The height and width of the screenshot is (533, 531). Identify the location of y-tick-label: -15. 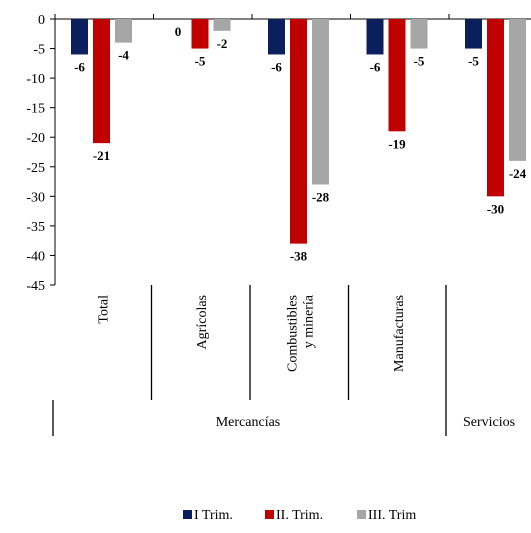
(35, 109).